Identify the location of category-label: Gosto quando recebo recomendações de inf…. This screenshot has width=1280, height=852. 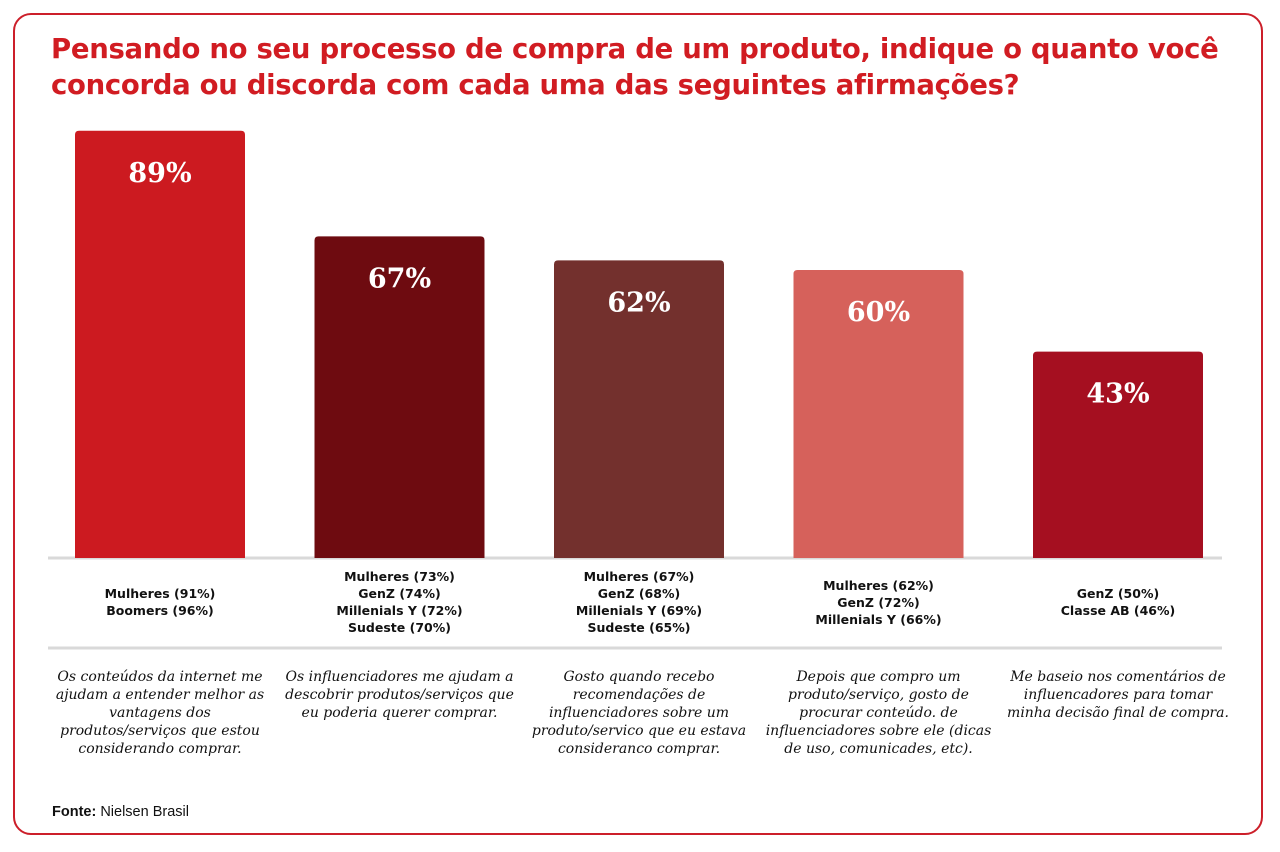
(639, 713).